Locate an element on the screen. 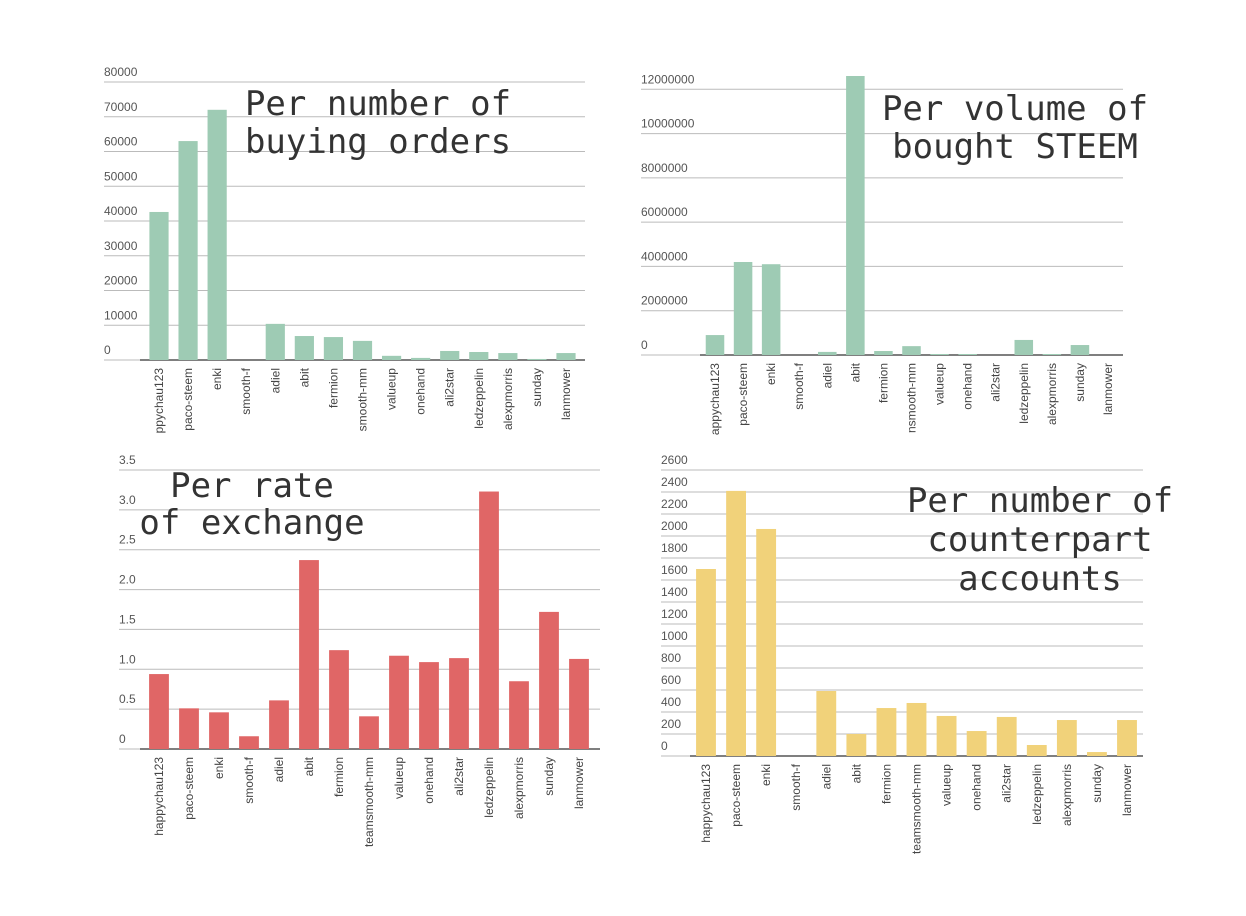 This screenshot has width=1246, height=916. y-tick-label: 1.5 is located at coordinates (127, 619).